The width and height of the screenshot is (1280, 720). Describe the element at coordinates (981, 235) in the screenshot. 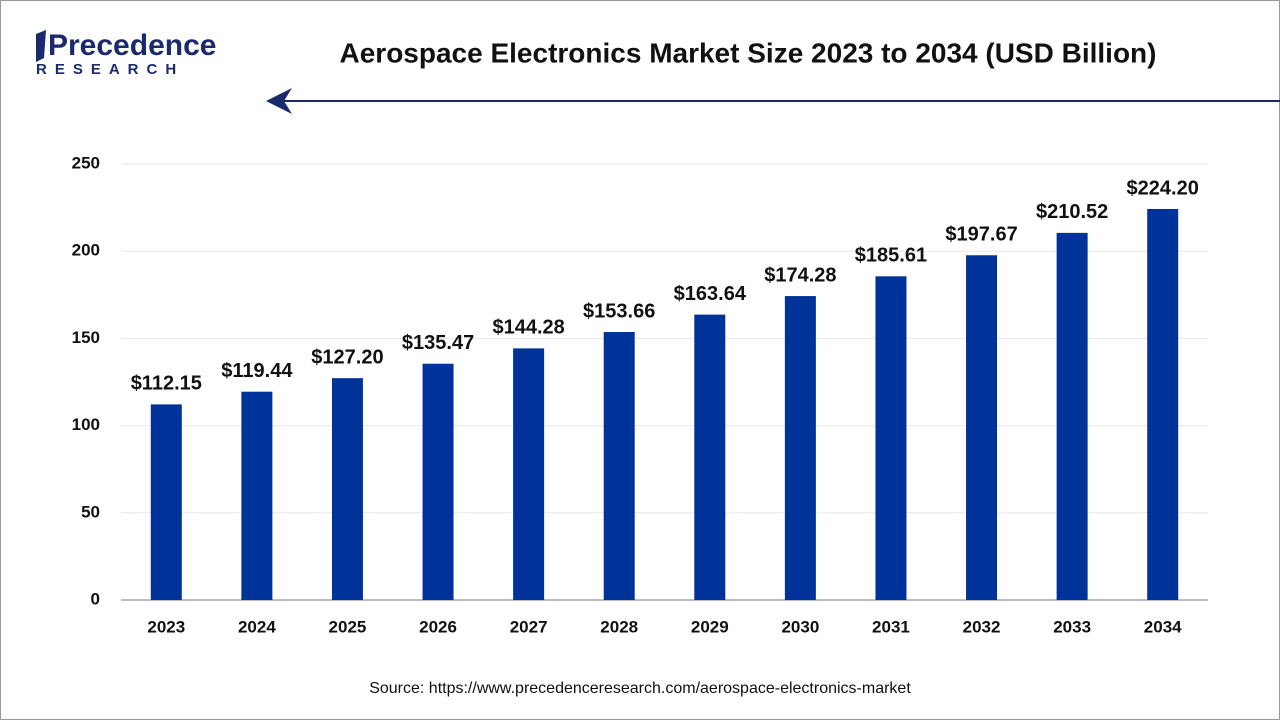

I see `value-label: $197.67` at that location.